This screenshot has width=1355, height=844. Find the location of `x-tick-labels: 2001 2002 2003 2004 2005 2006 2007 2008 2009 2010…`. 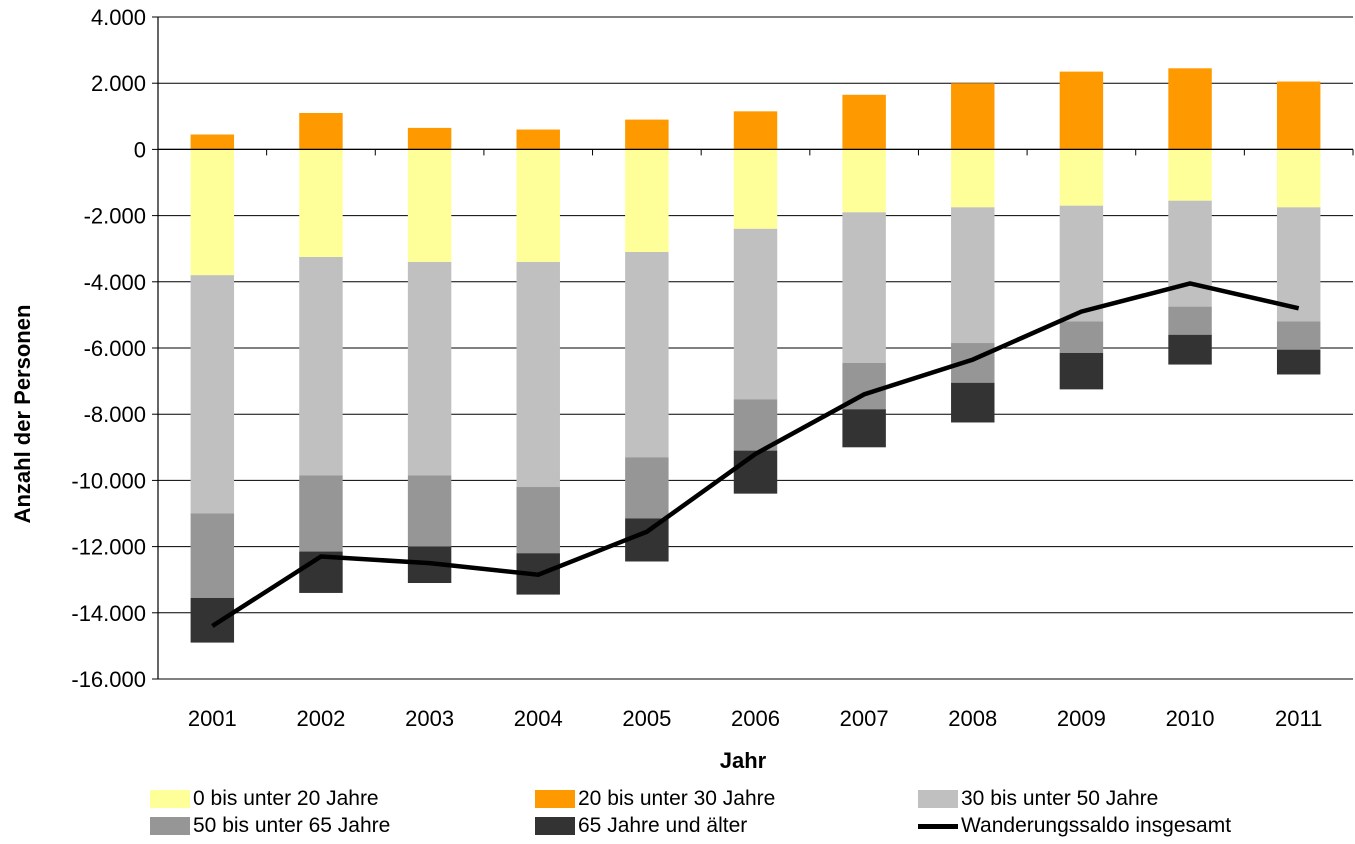

x-tick-labels: 2001 2002 2003 2004 2005 2006 2007 2008 2009 2010… is located at coordinates (755, 718).